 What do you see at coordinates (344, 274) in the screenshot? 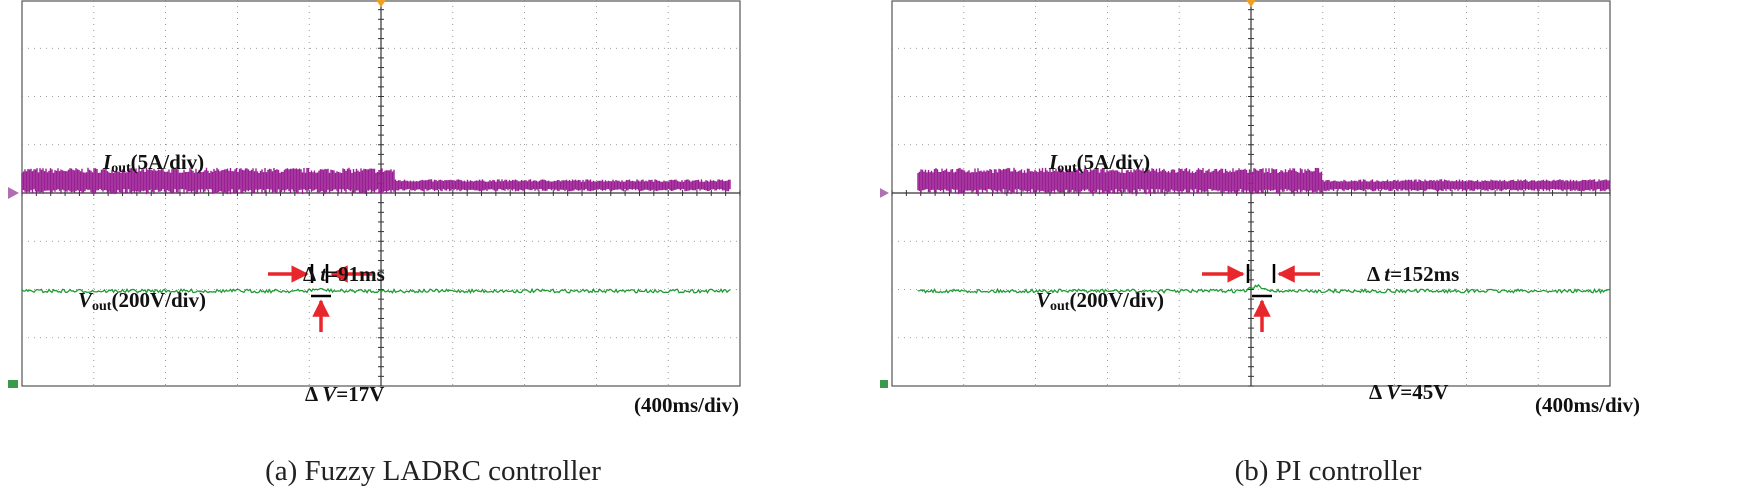
I see `delta-t-label: Δ t=91ms` at bounding box center [344, 274].